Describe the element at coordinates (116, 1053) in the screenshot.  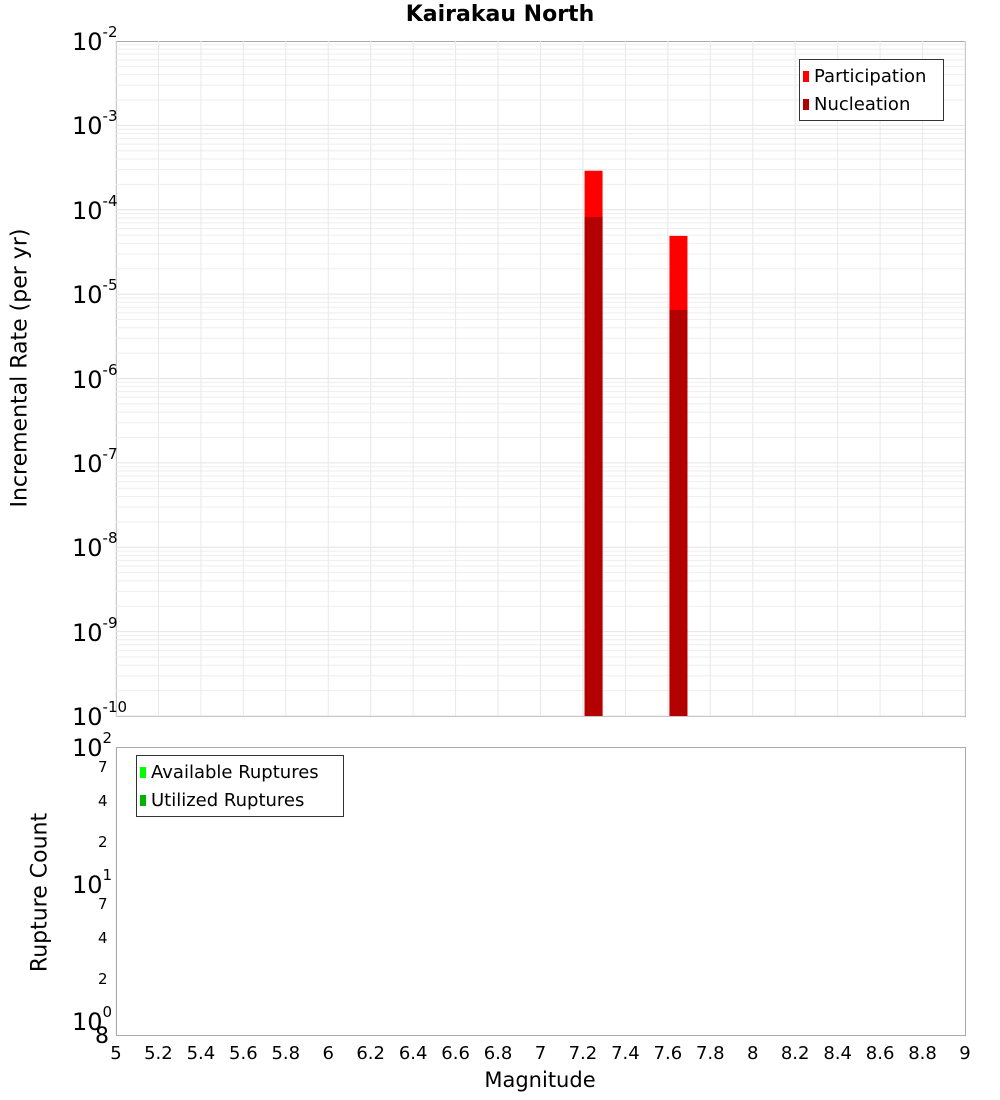
I see `x-tick-label: 5` at that location.